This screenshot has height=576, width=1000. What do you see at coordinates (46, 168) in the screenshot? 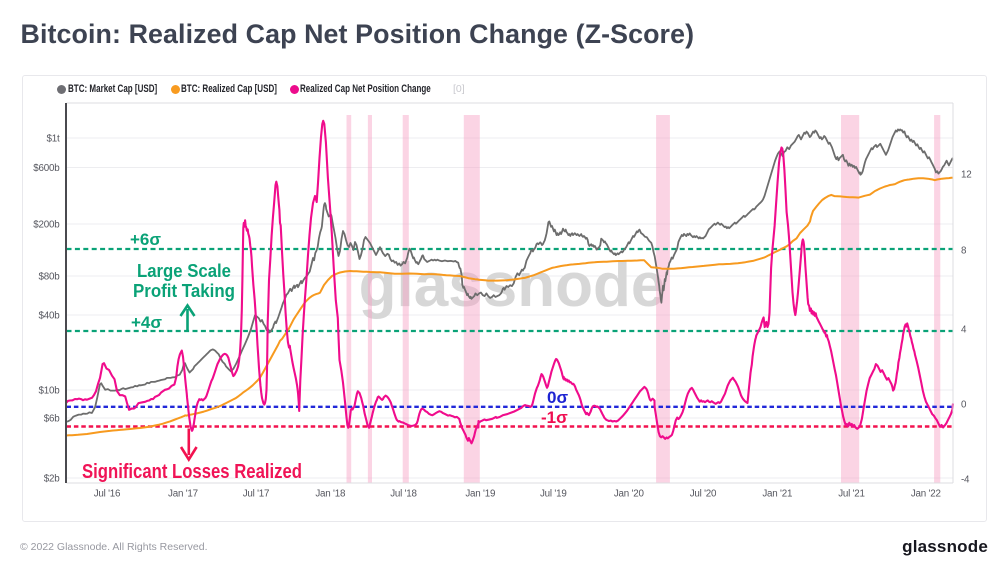
I see `svg-text: $600b` at bounding box center [46, 168].